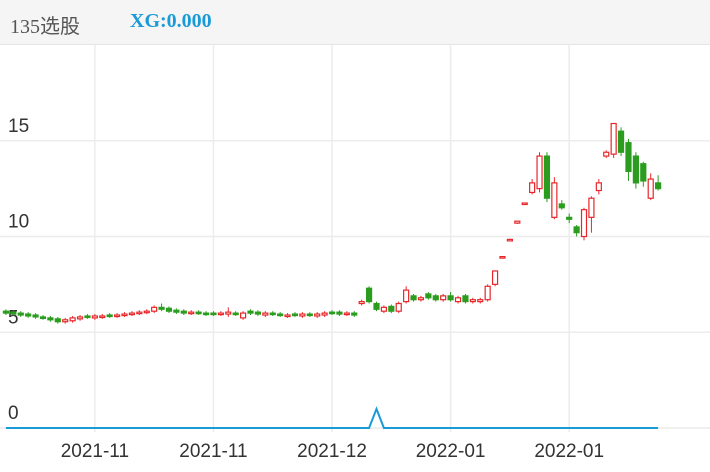  What do you see at coordinates (355, 22) in the screenshot?
I see `header-bar: 135选股 XG:0.000` at bounding box center [355, 22].